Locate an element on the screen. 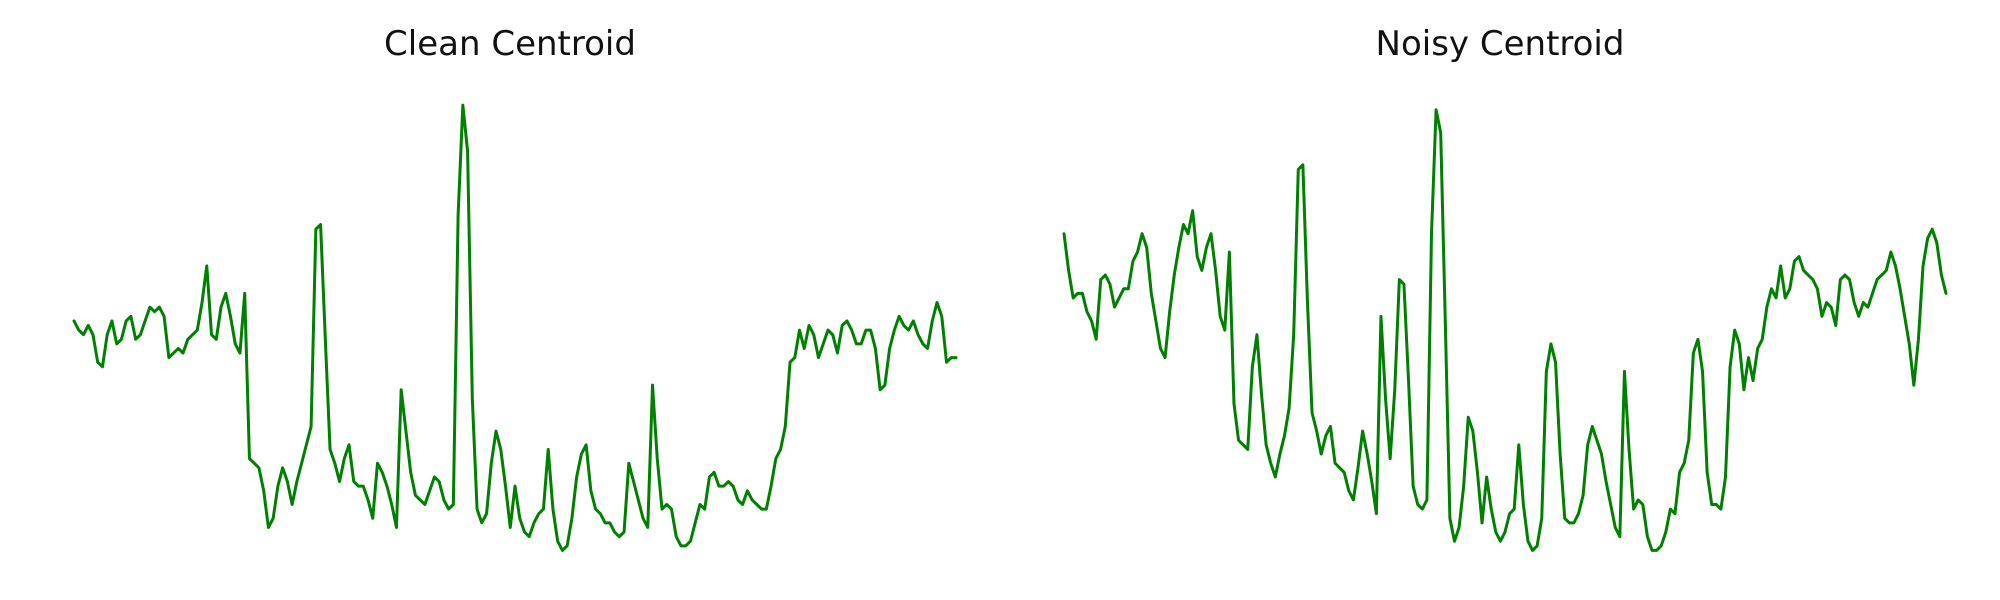 Image resolution: width=2000 pixels, height=600 pixels. clean-centroid-title: Clean Centroid is located at coordinates (510, 44).